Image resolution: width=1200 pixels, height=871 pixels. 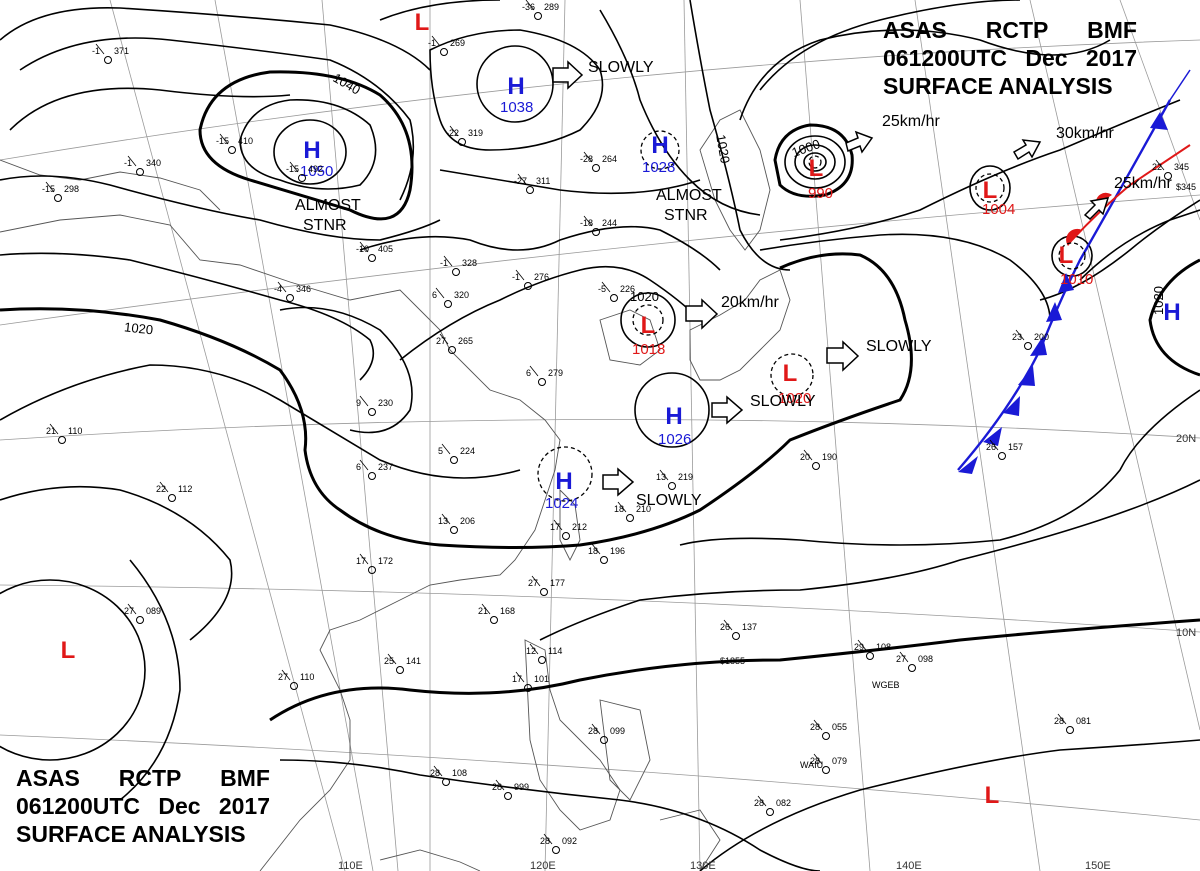 What do you see at coordinates (829, 457) in the screenshot?
I see `station-pressure: 190` at bounding box center [829, 457].